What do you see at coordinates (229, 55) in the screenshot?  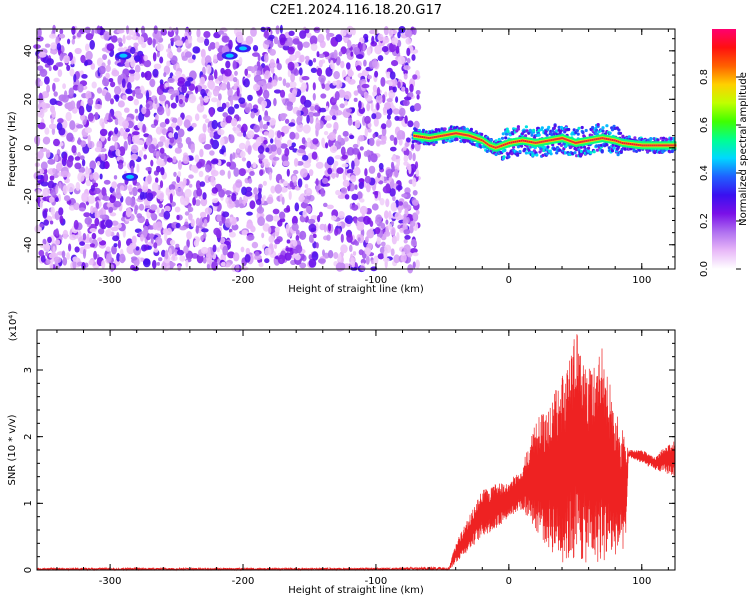 I see `hotspot-inner` at bounding box center [229, 55].